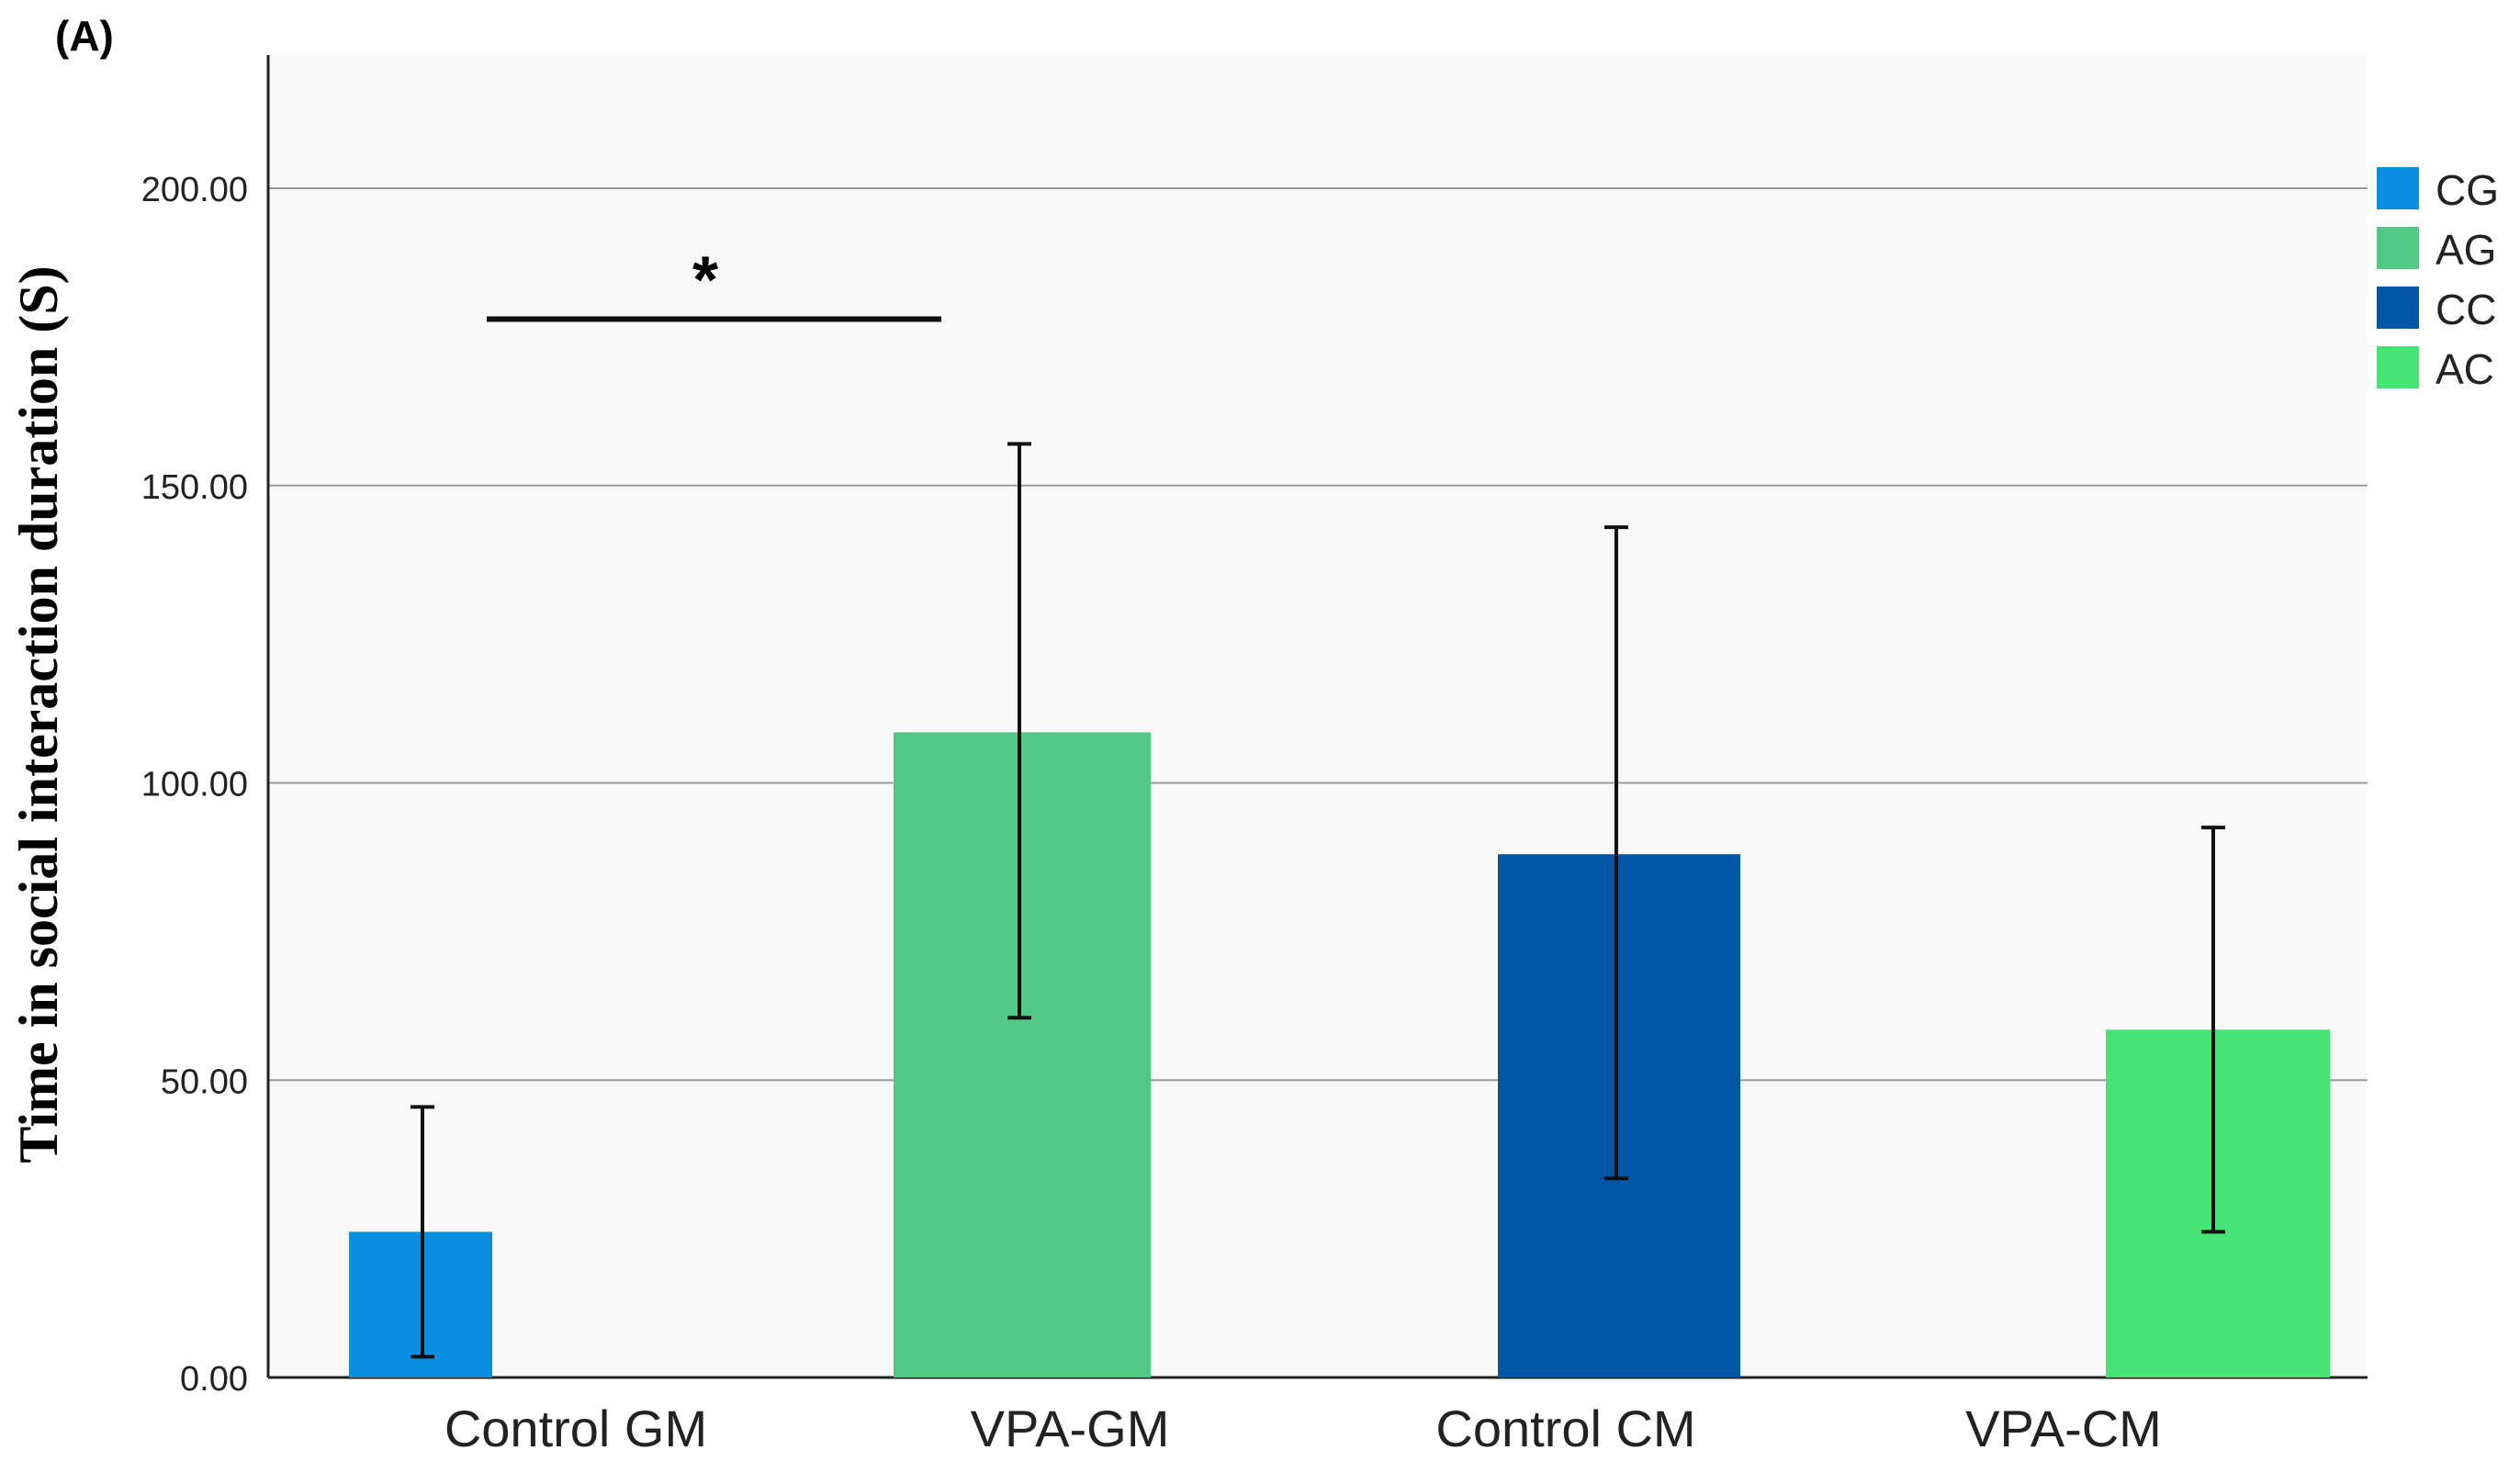 The image size is (2520, 1484). What do you see at coordinates (204, 1082) in the screenshot?
I see `y-tick-label: 50.00` at bounding box center [204, 1082].